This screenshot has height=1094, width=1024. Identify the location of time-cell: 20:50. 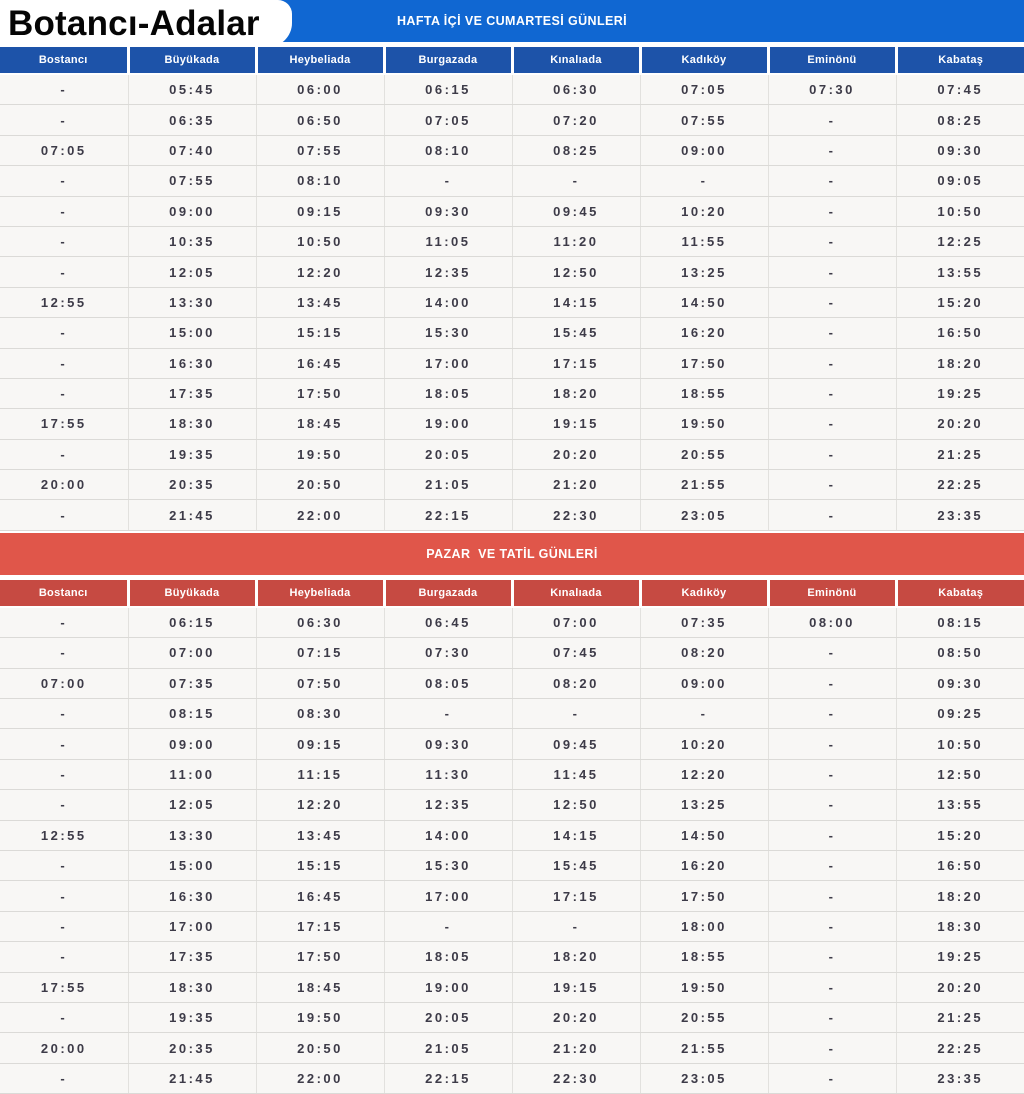
(319, 1048).